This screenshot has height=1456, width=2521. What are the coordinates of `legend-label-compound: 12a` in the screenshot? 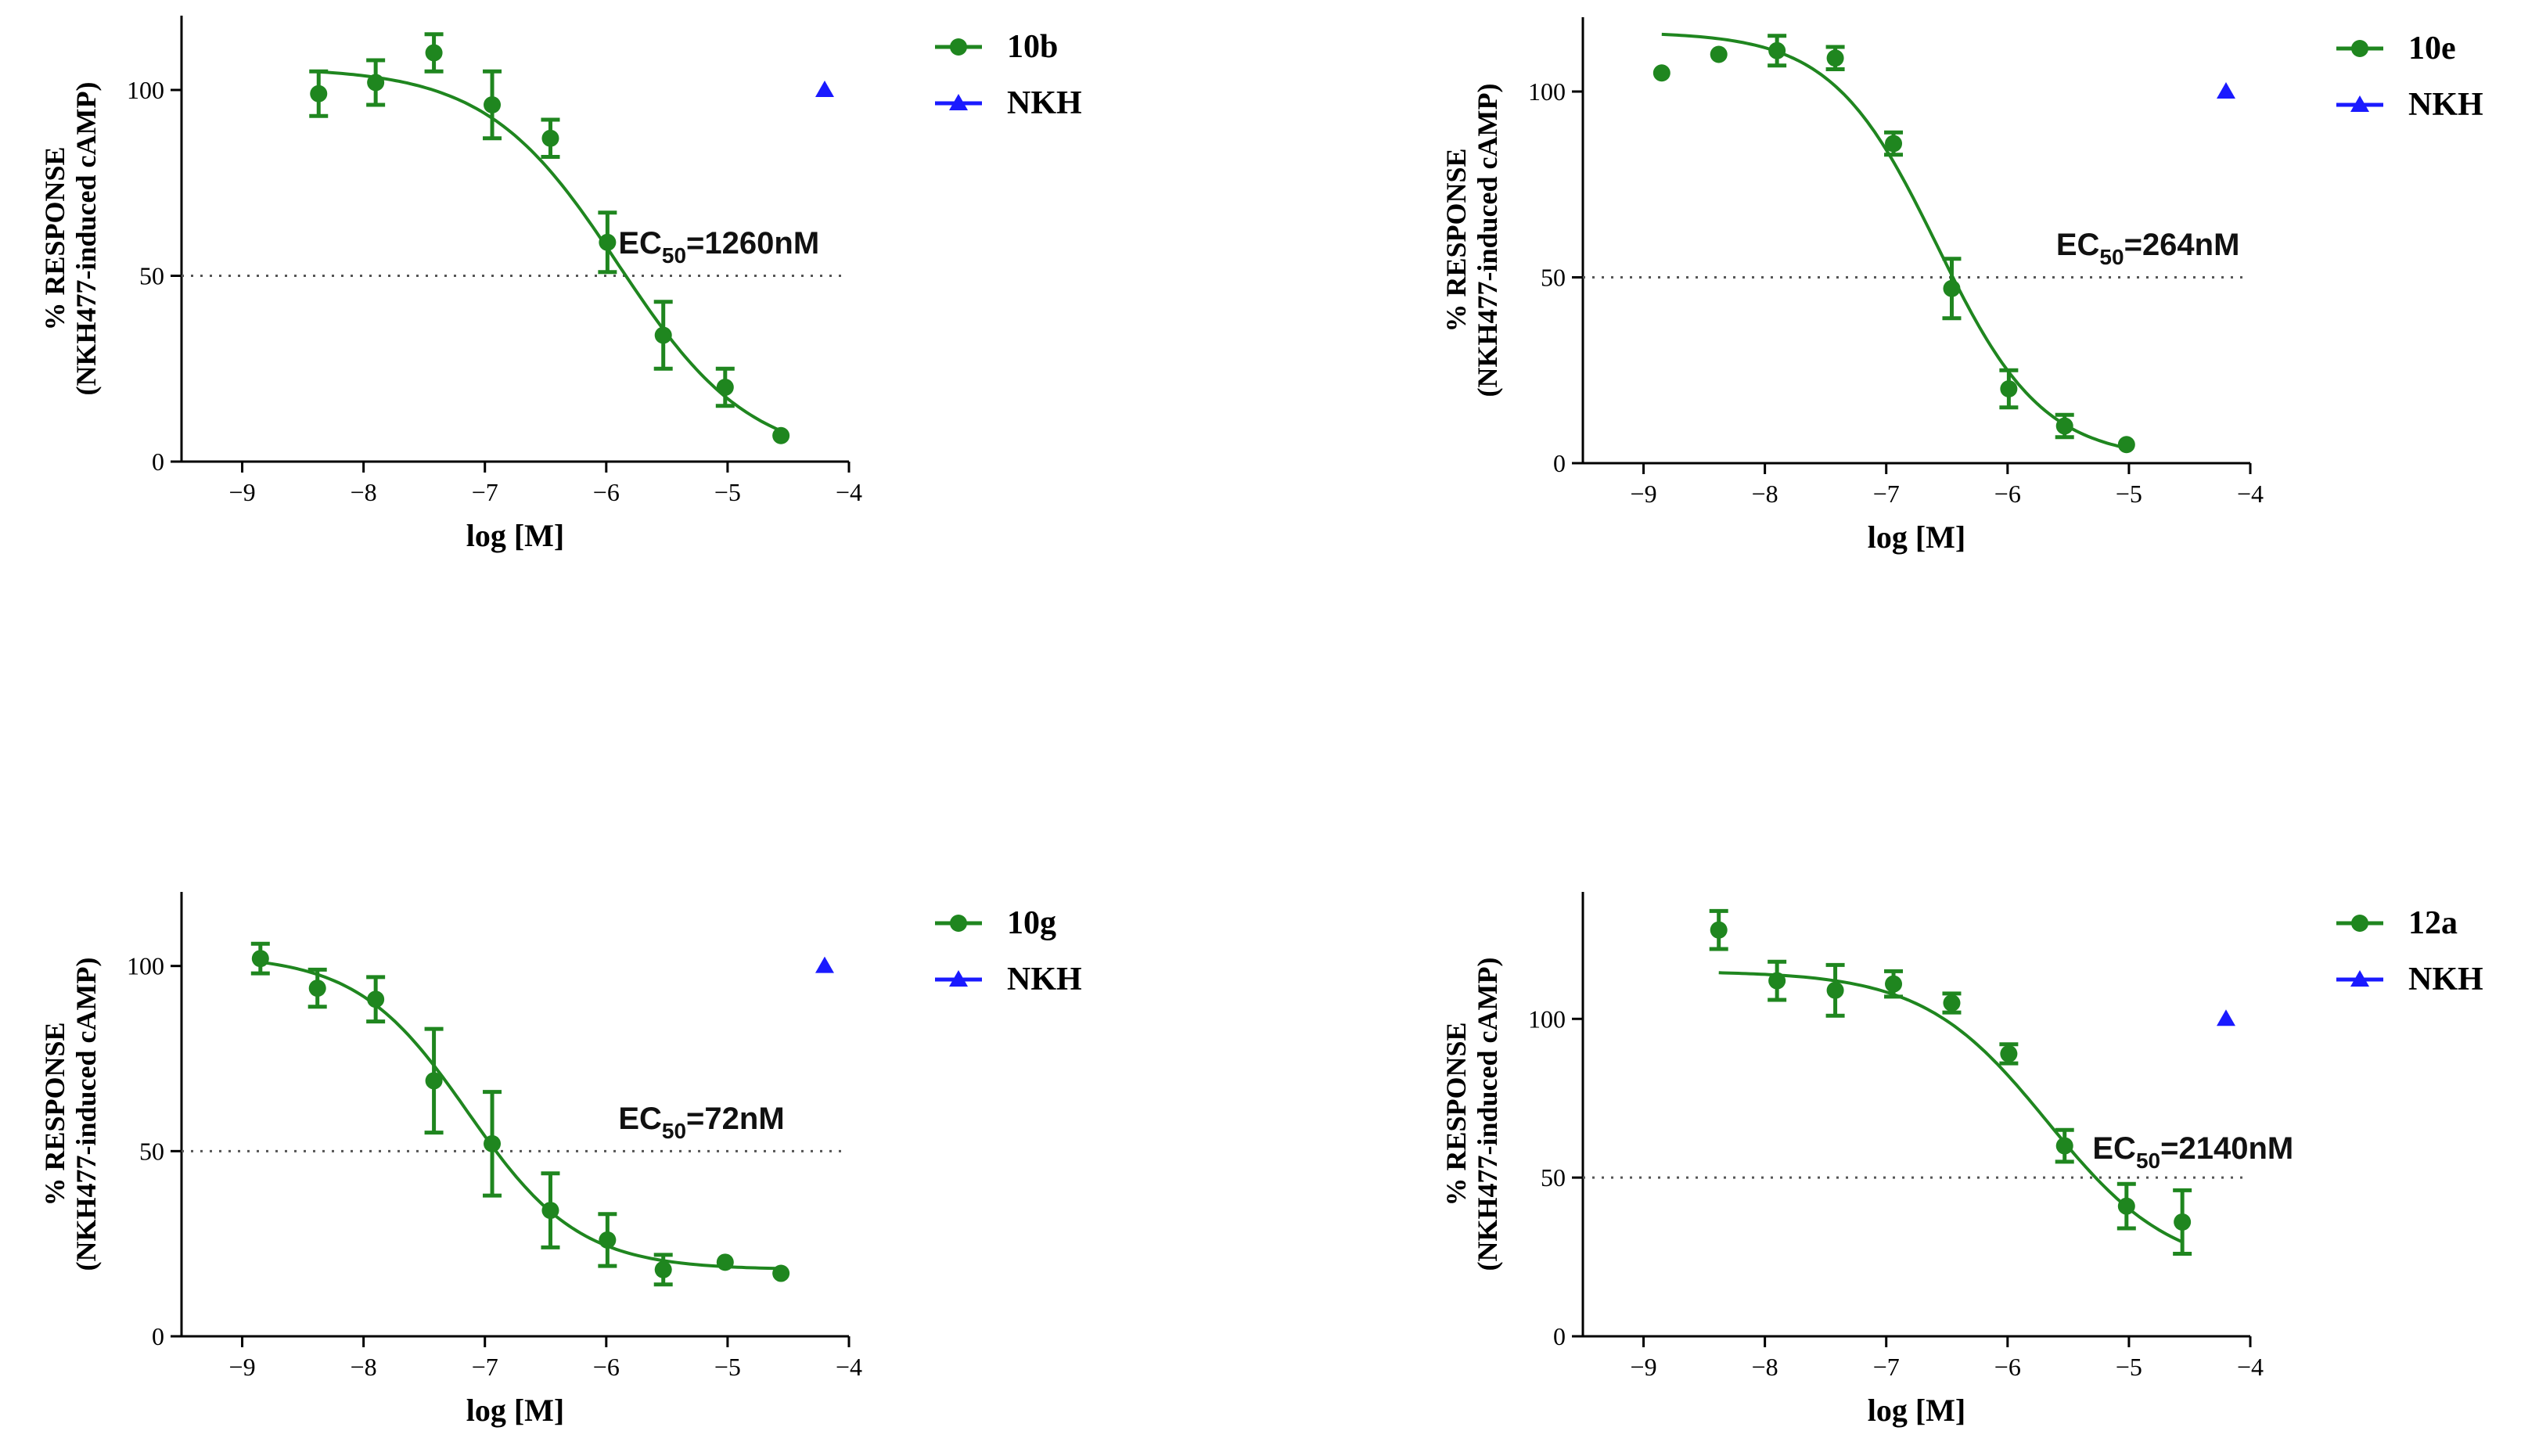 It's located at (2433, 923).